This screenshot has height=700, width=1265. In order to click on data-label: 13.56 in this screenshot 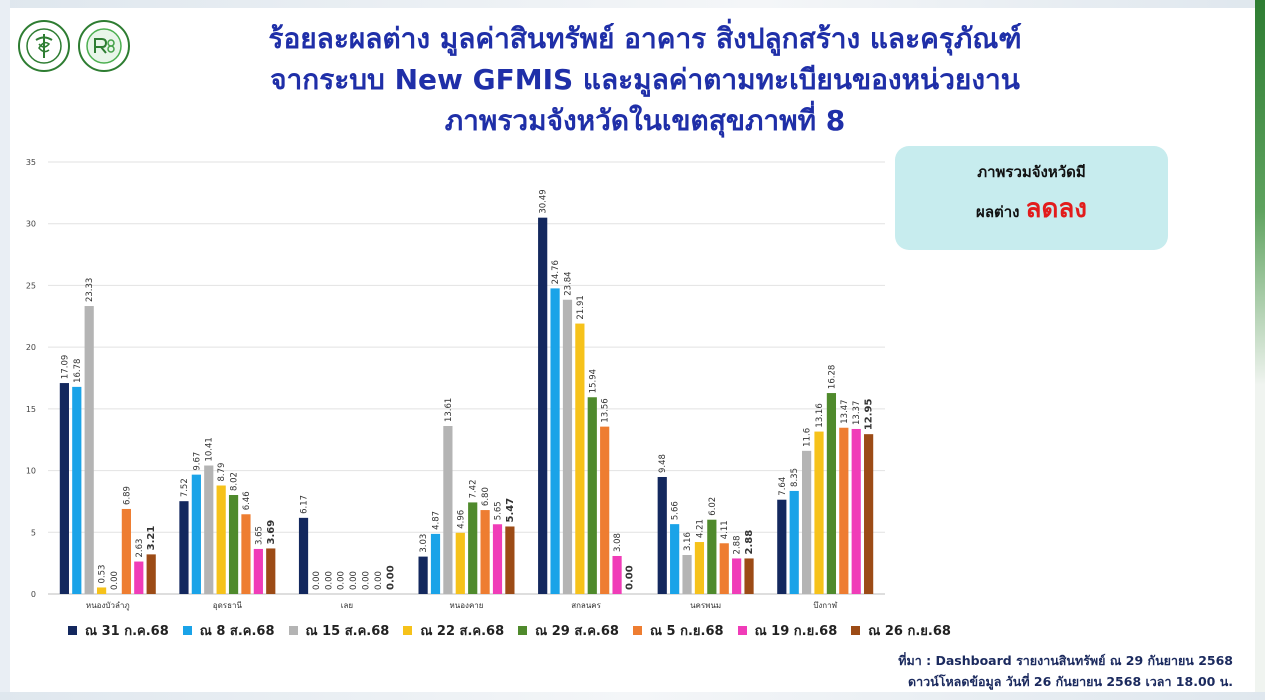, I will do `click(606, 410)`.